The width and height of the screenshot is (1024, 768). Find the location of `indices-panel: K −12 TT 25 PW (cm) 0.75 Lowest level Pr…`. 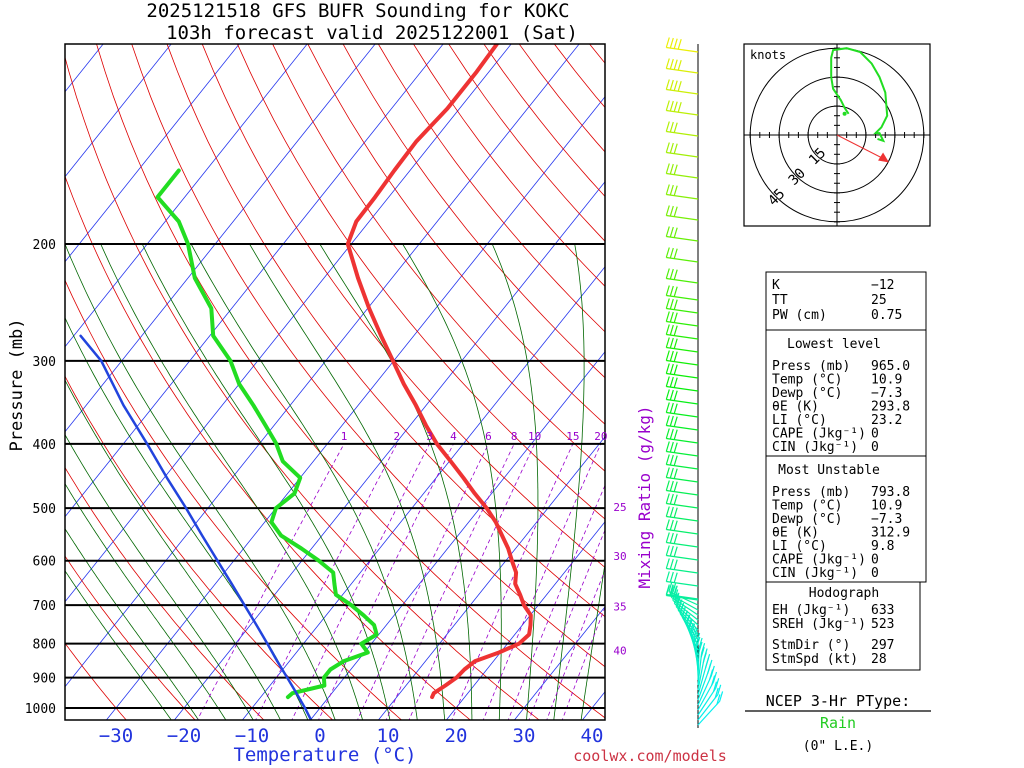

indices-panel: K −12 TT 25 PW (cm) 0.75 Lowest level Pr… is located at coordinates (846, 471).